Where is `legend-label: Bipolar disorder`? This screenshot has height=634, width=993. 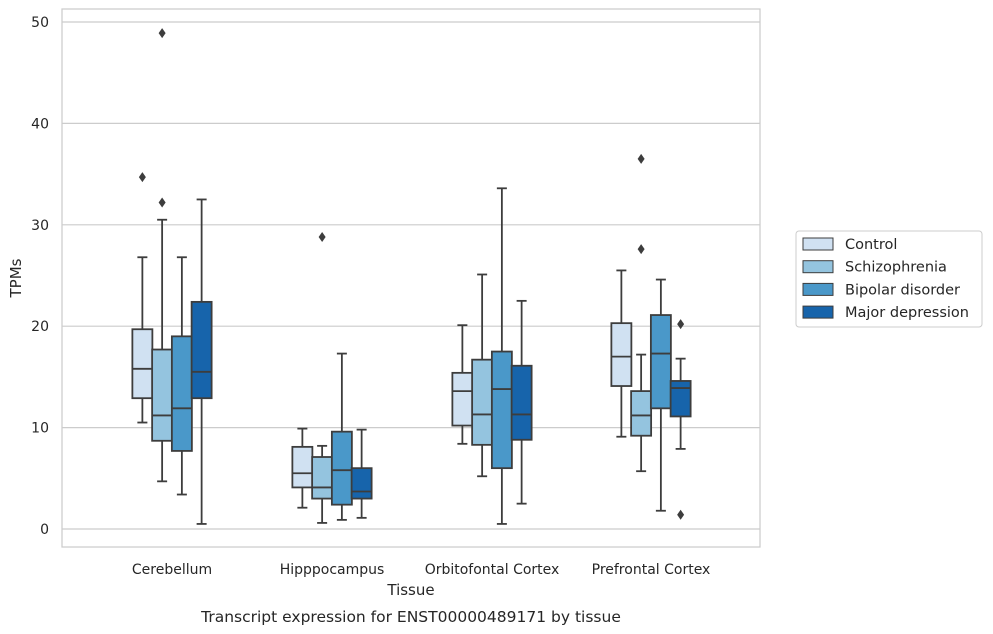 legend-label: Bipolar disorder is located at coordinates (902, 290).